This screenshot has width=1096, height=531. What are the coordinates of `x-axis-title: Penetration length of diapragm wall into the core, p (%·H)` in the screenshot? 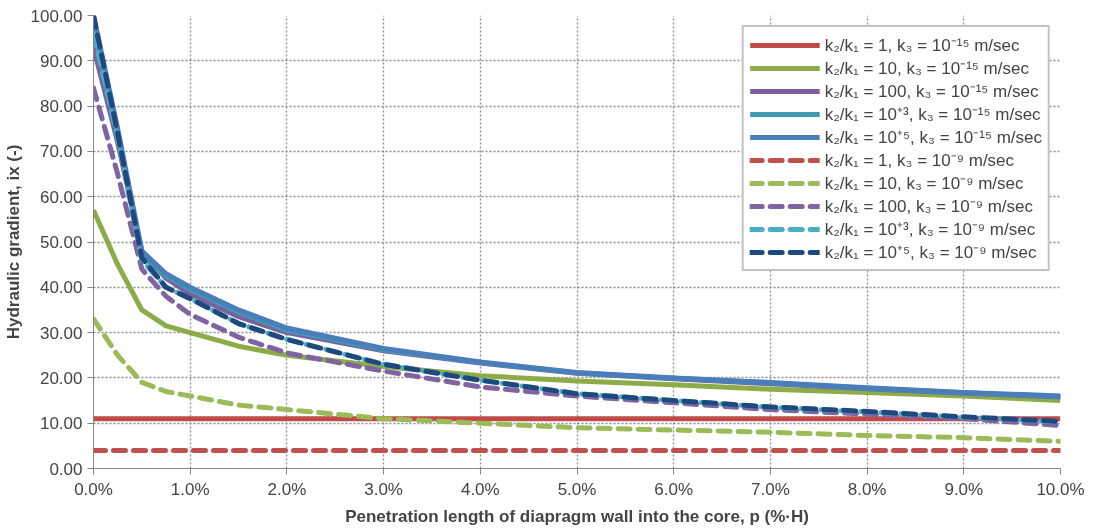 It's located at (577, 516).